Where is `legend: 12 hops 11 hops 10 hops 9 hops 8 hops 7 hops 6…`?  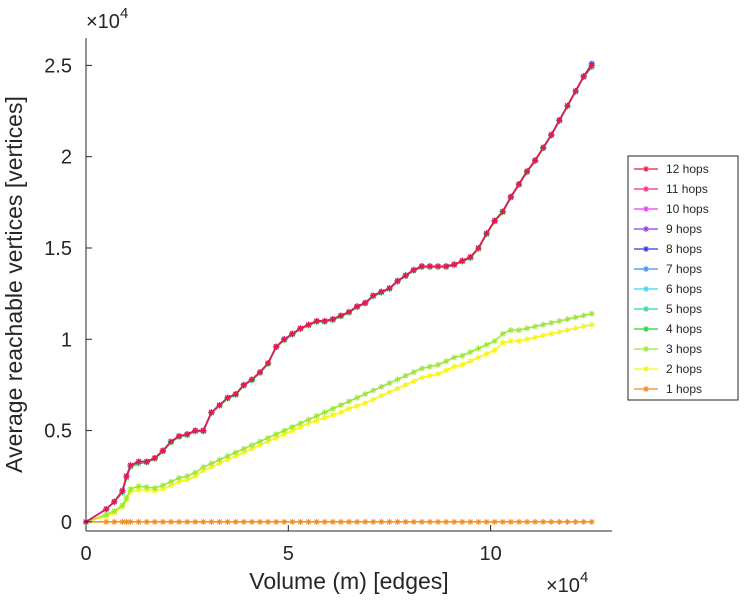
legend: 12 hops 11 hops 10 hops 9 hops 8 hops 7 hops 6… is located at coordinates (683, 278).